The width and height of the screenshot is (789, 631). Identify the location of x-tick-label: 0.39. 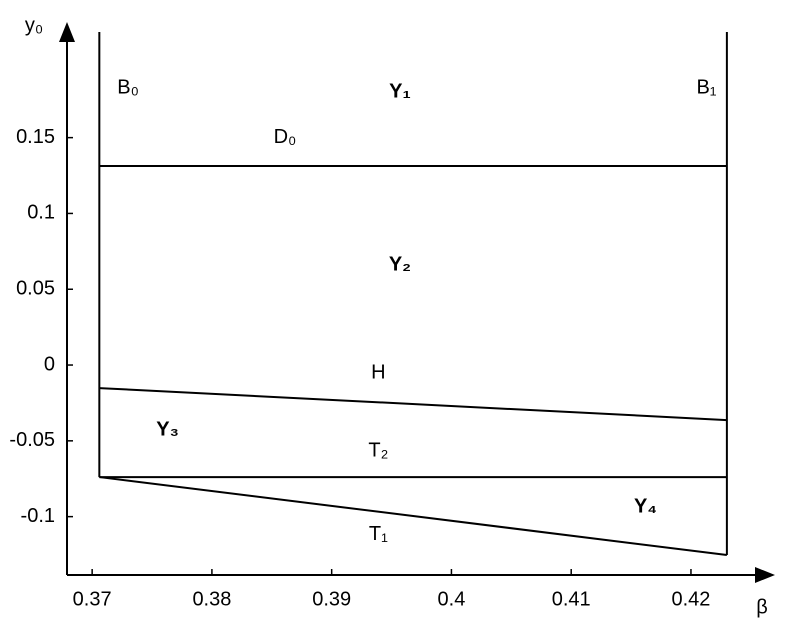
(331, 599).